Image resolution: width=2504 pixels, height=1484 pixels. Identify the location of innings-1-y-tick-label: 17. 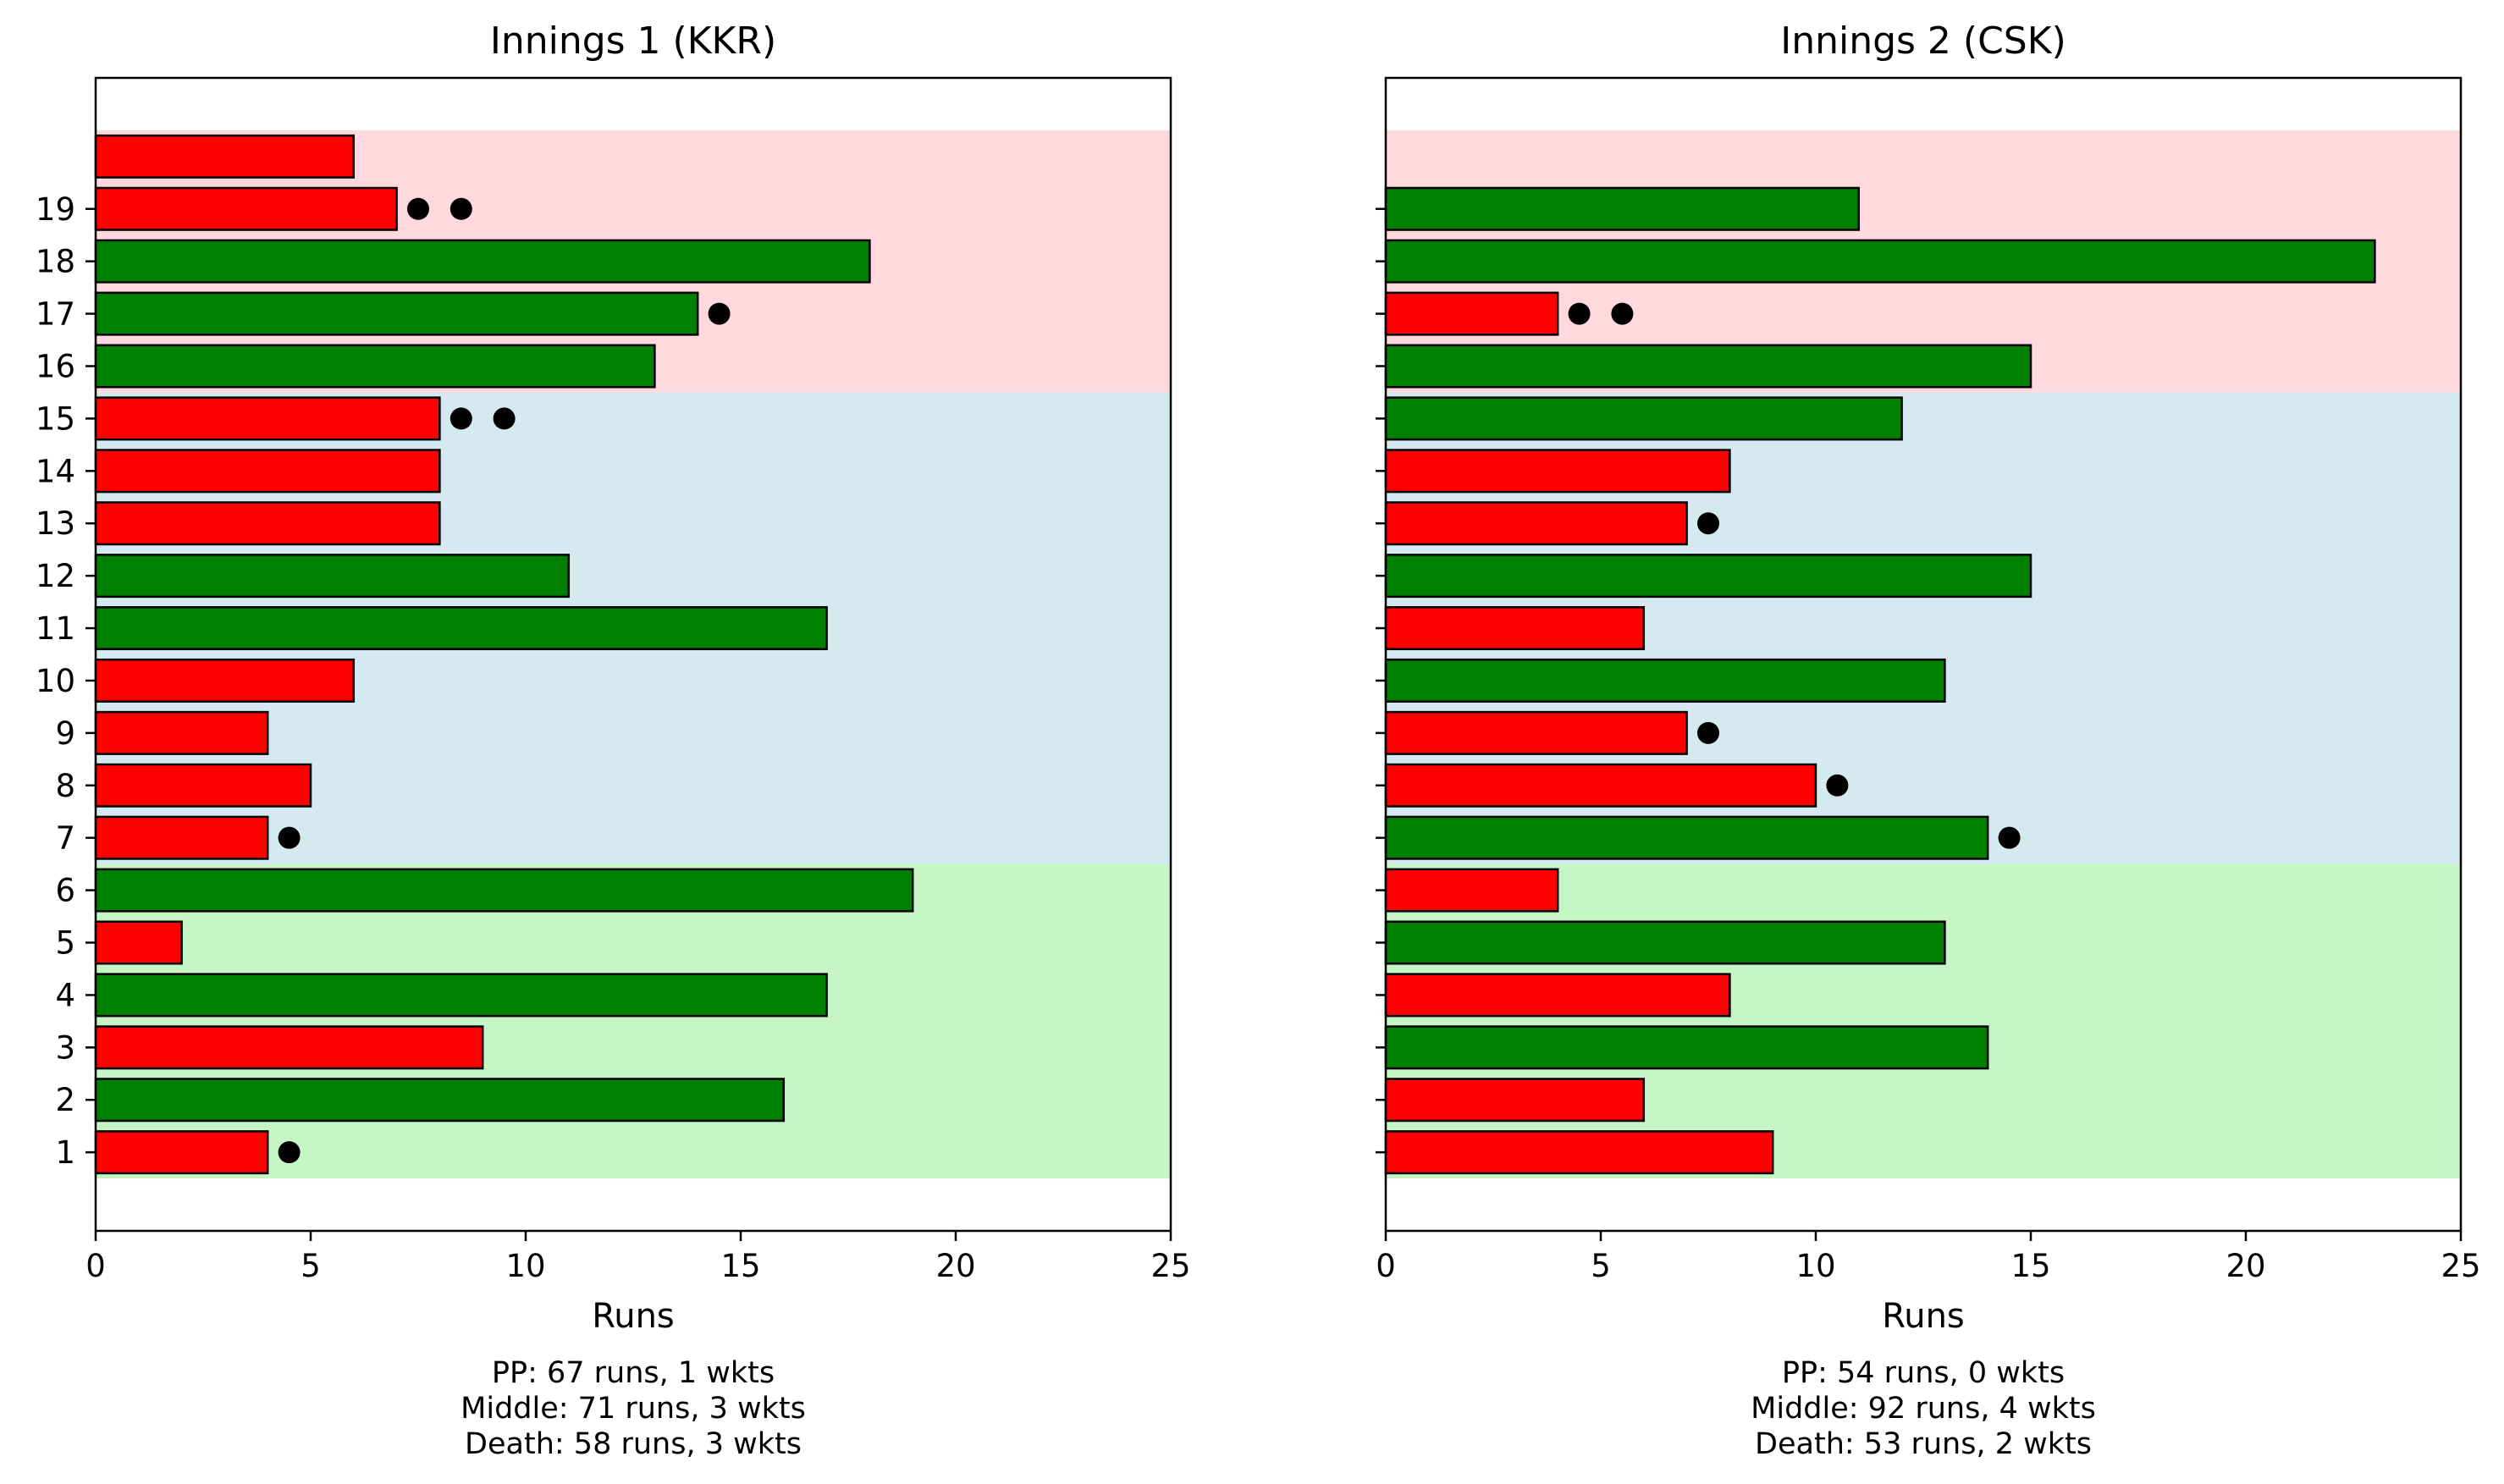
(55, 314).